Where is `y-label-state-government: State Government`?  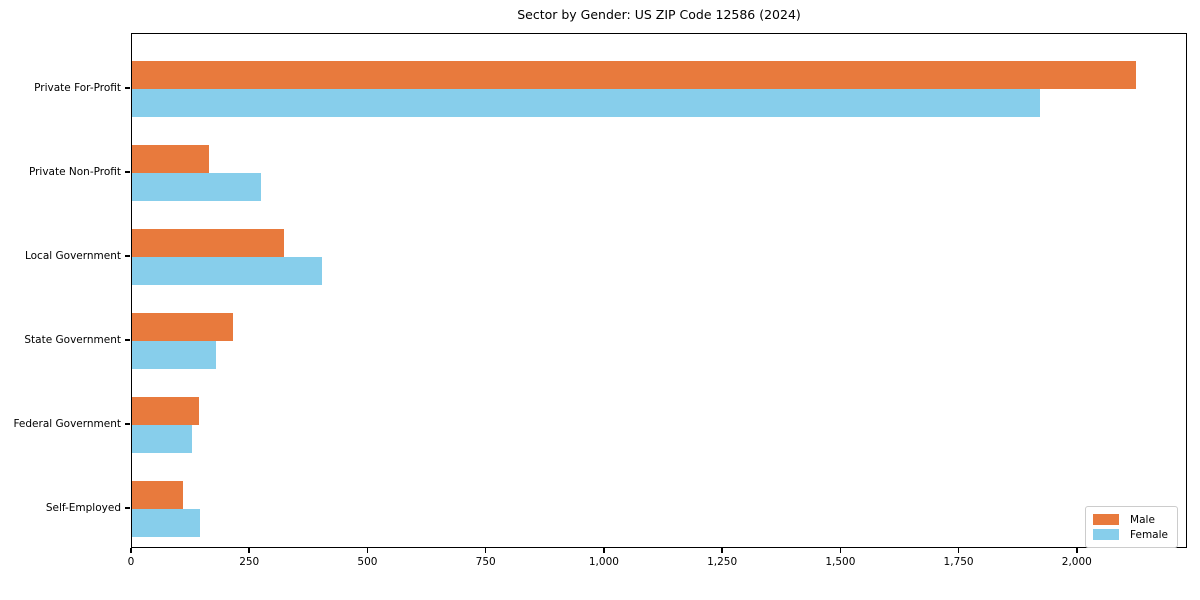 y-label-state-government: State Government is located at coordinates (72, 340).